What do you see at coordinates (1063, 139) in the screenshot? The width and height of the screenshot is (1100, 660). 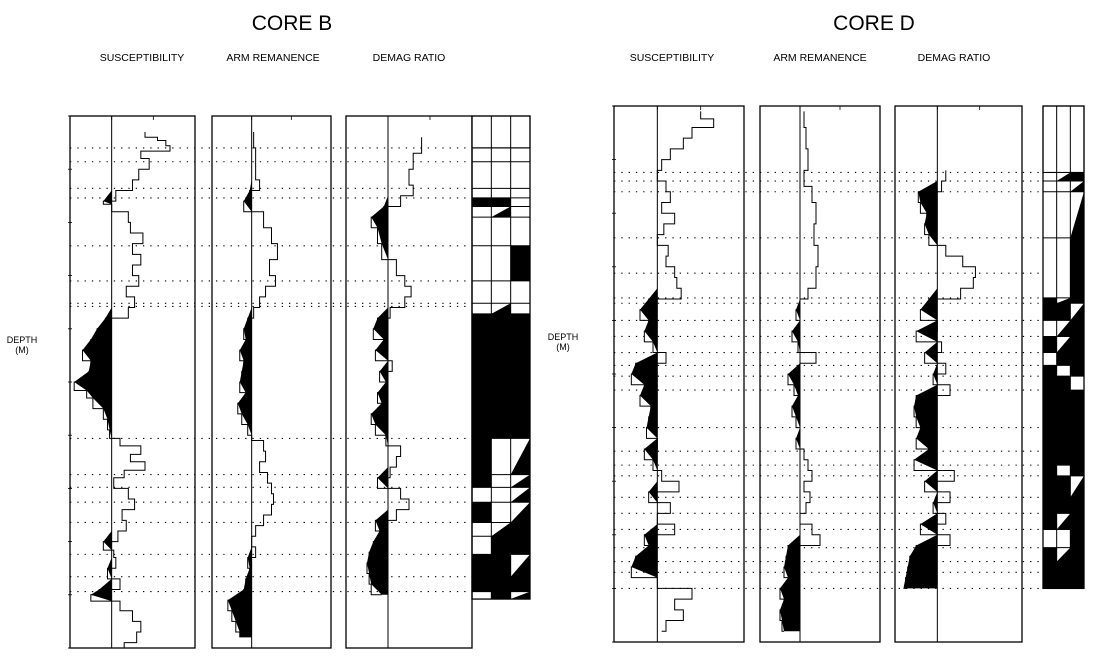 I see `core-d-strip-top` at bounding box center [1063, 139].